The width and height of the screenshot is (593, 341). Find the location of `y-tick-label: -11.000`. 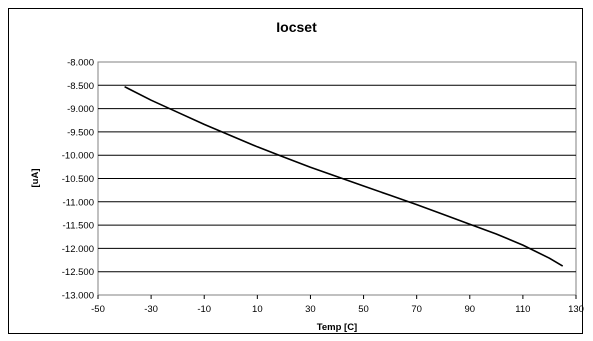

y-tick-label: -11.000 is located at coordinates (78, 202).